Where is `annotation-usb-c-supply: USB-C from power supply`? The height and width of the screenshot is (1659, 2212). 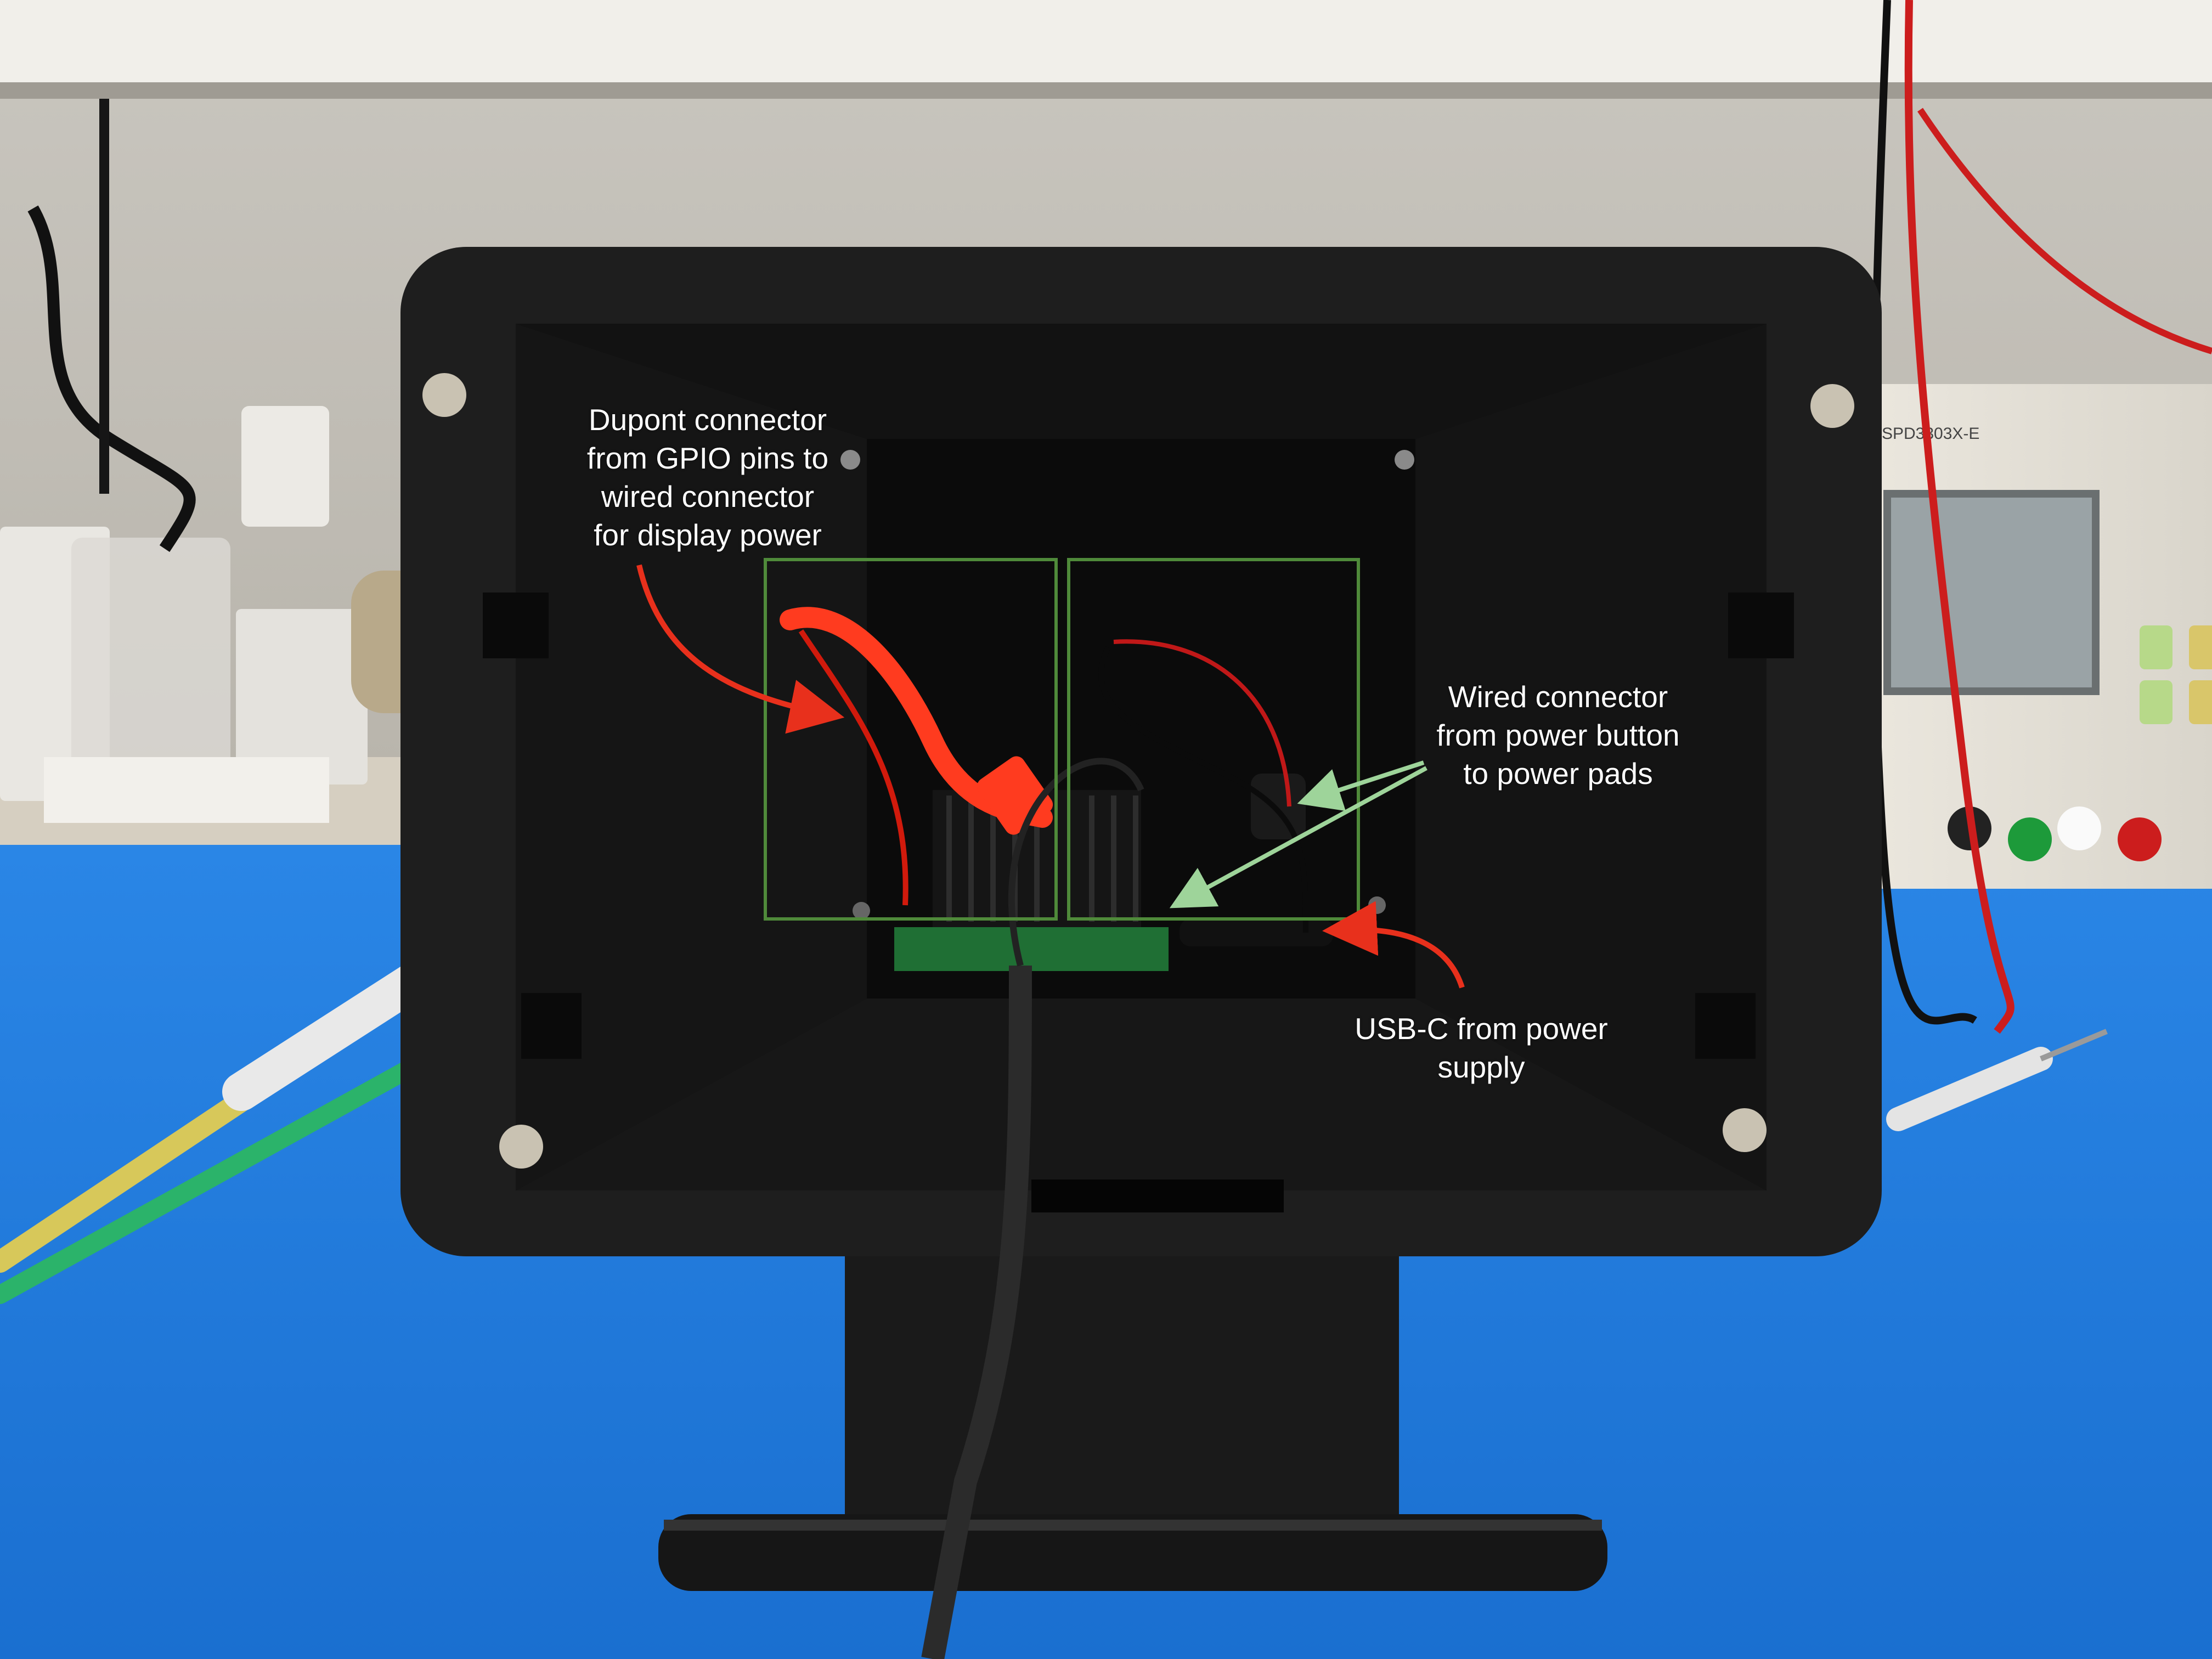
annotation-usb-c-supply: USB-C from power supply is located at coordinates (1482, 1048).